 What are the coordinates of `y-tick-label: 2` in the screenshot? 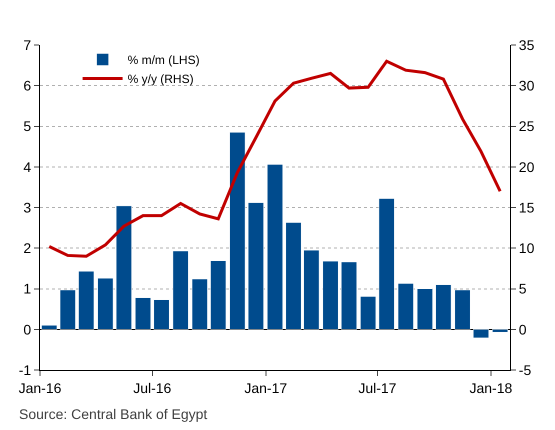 It's located at (27, 248).